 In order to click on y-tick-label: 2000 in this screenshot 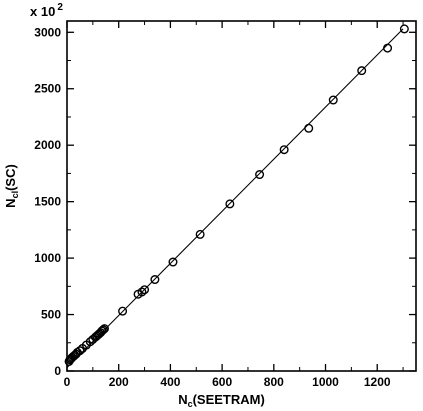, I will do `click(47, 145)`.